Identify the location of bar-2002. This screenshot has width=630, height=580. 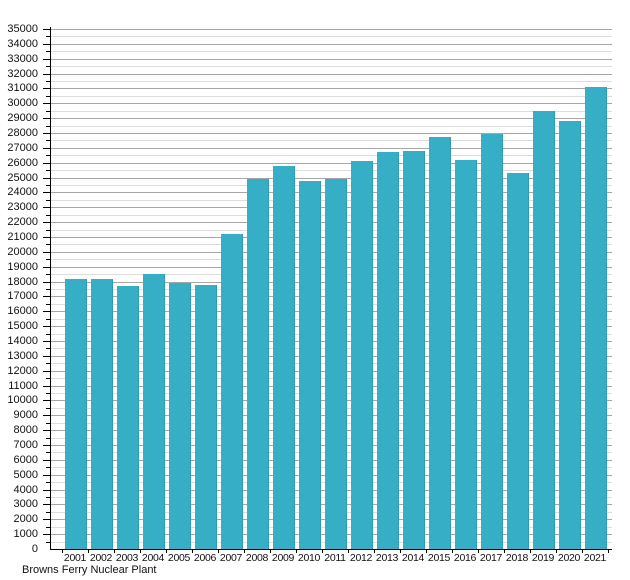
(101, 414).